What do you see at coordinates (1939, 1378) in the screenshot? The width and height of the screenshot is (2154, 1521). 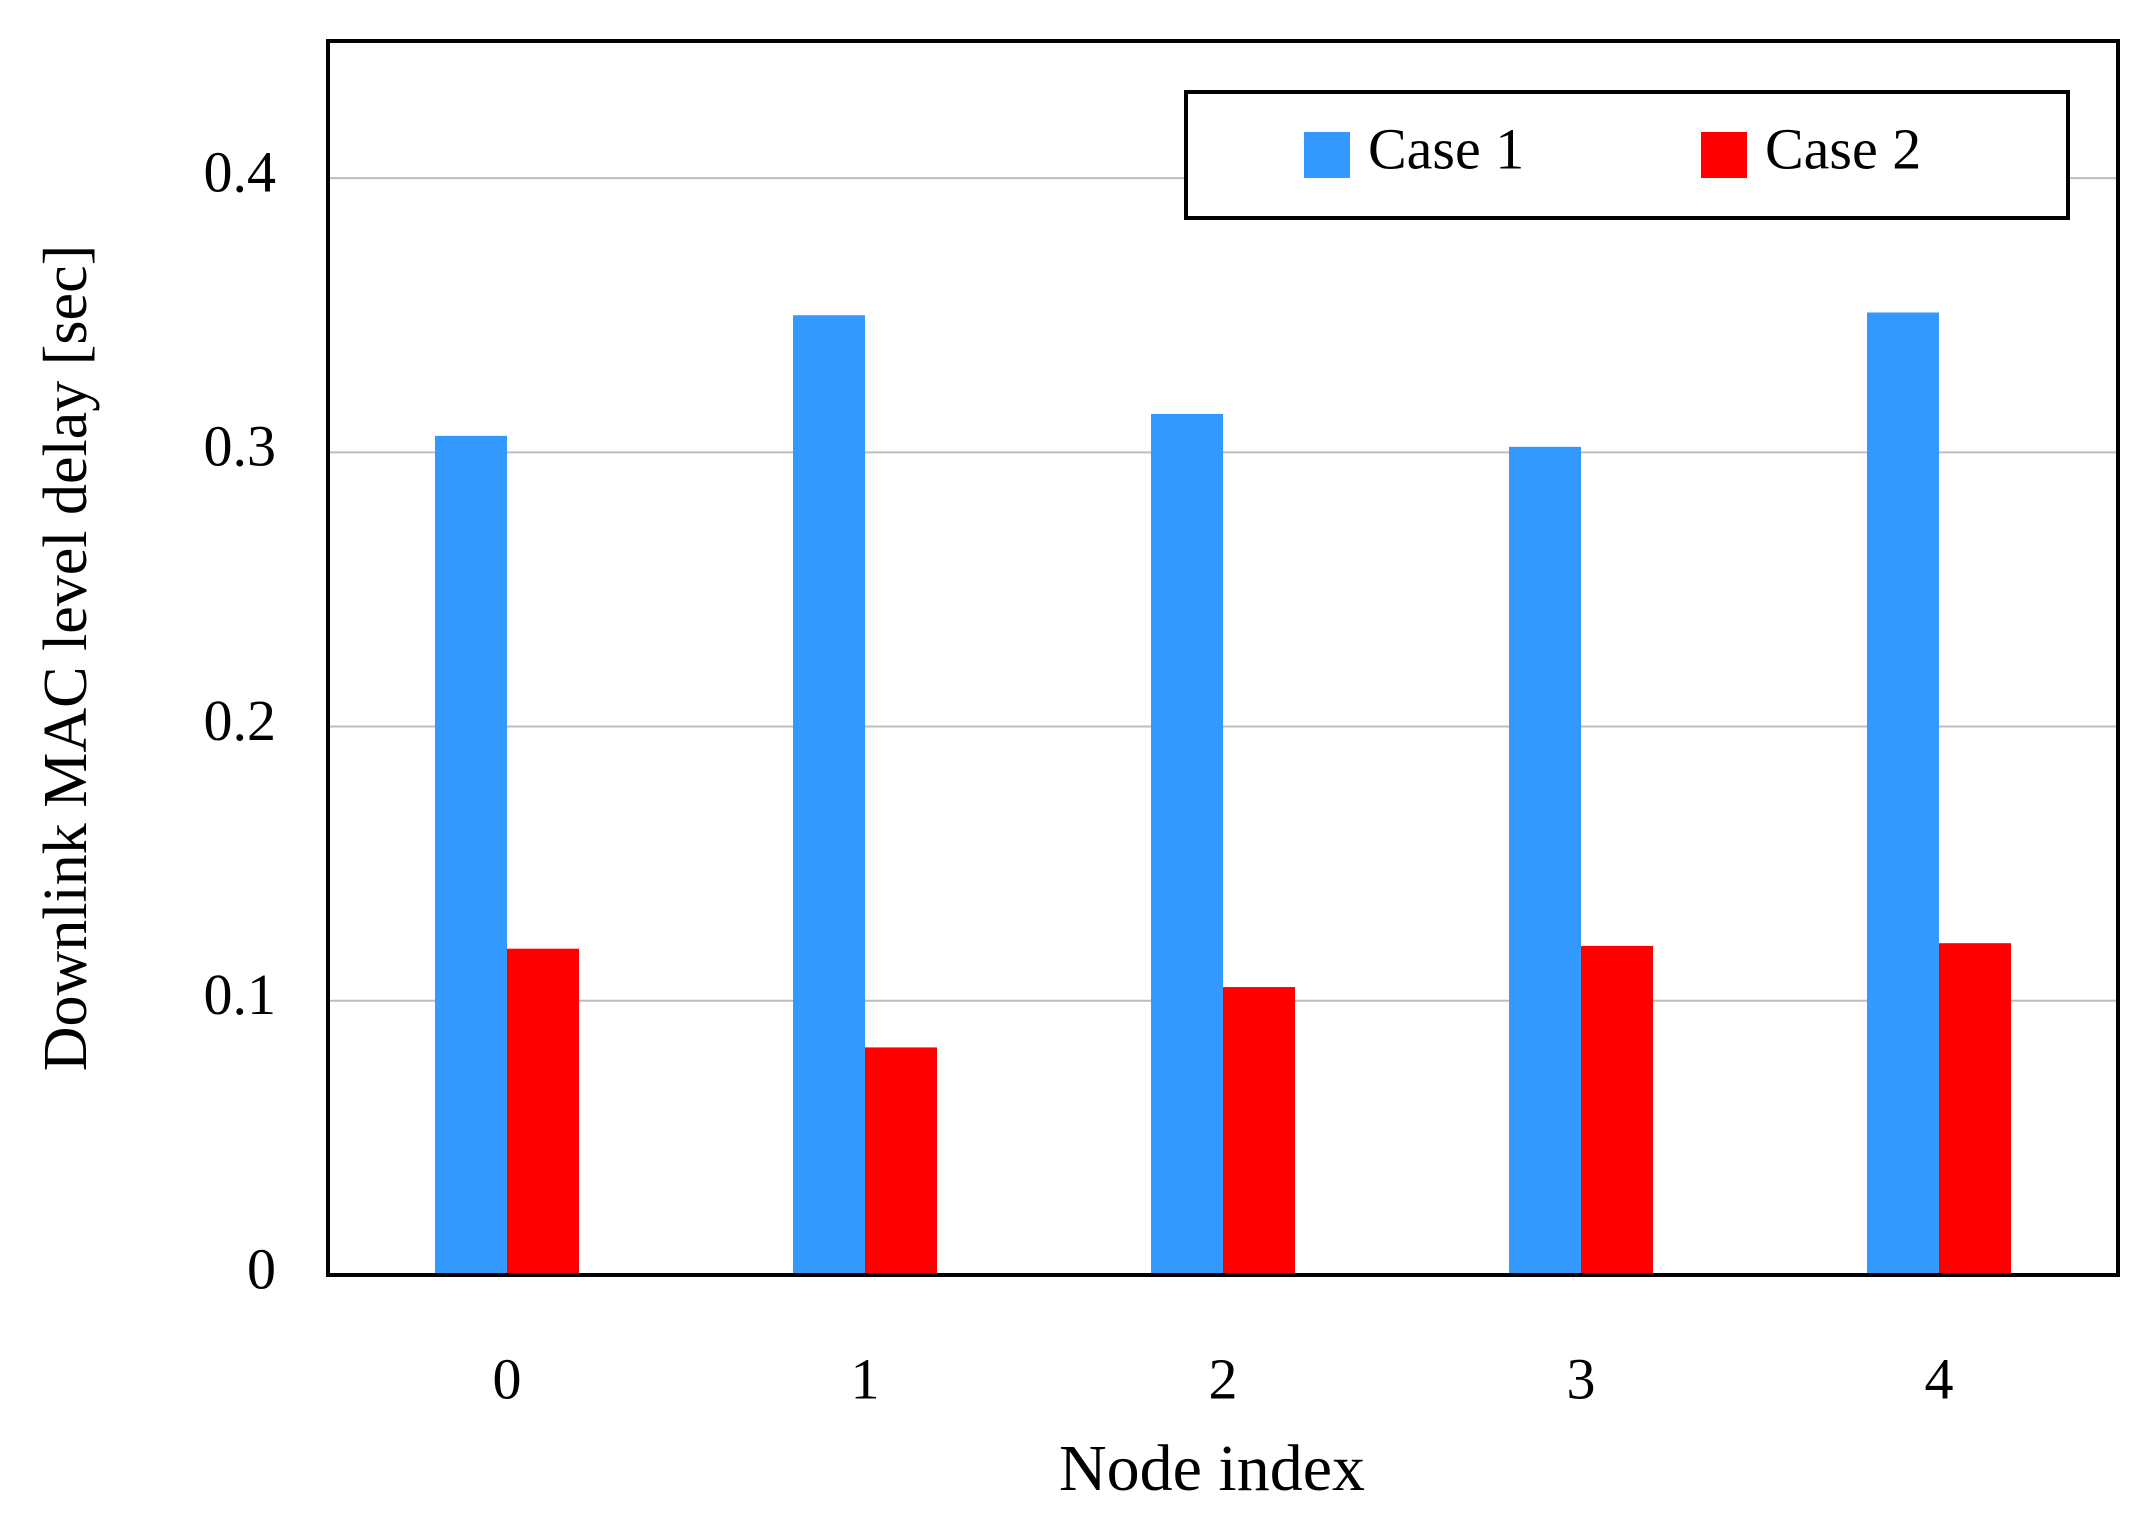 I see `x-tick-label: 4` at bounding box center [1939, 1378].